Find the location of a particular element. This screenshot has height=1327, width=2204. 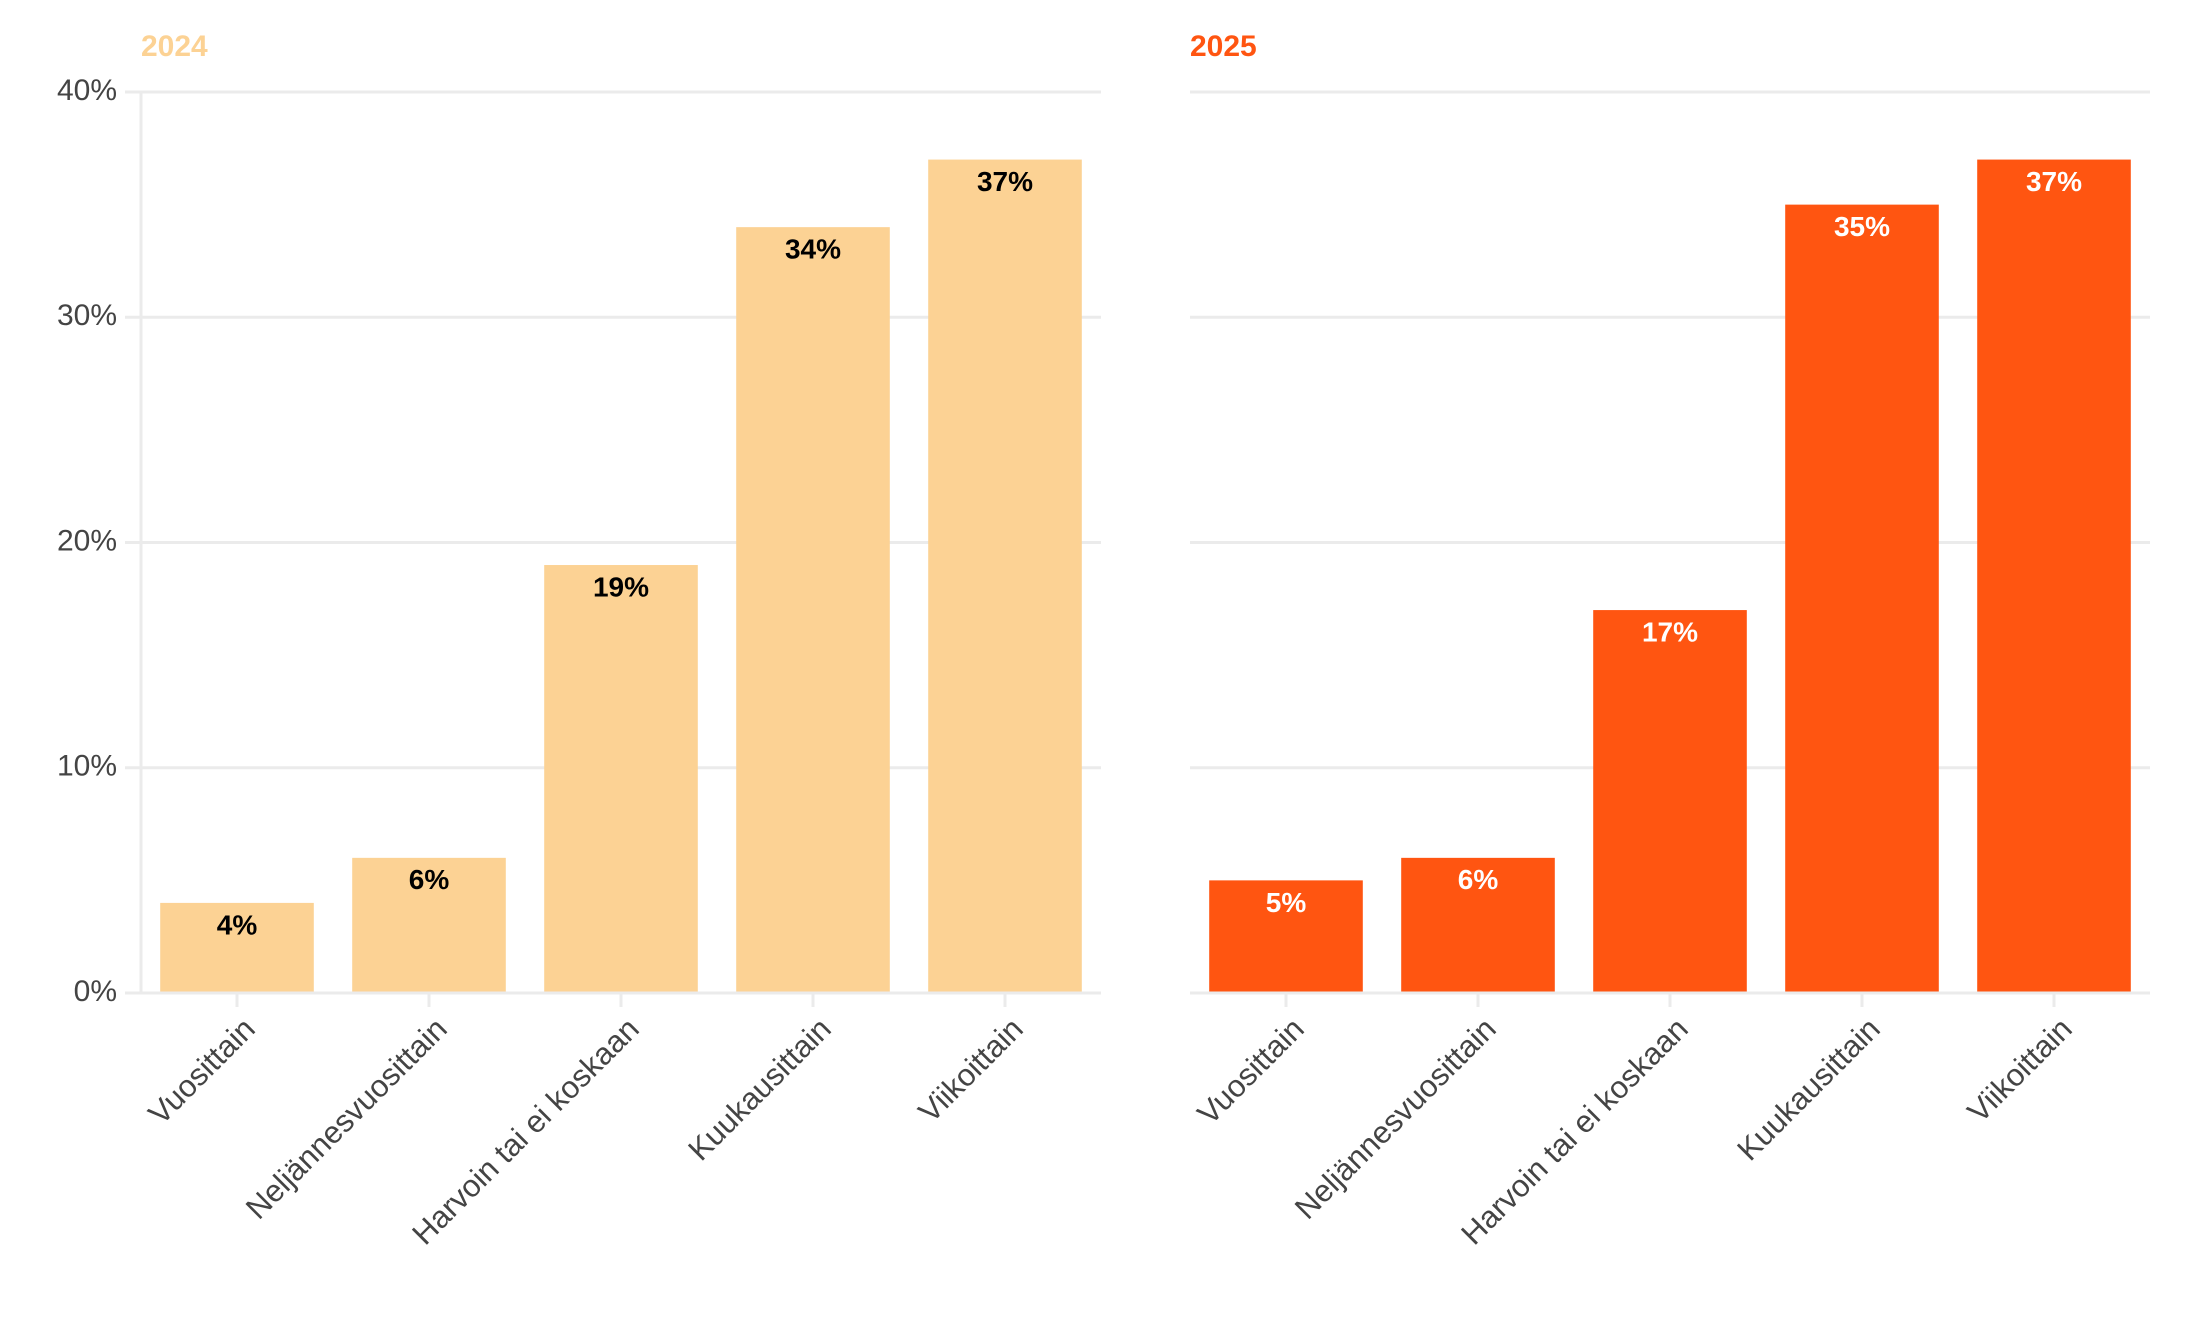

chart-title-2025: 2025 is located at coordinates (1223, 46).